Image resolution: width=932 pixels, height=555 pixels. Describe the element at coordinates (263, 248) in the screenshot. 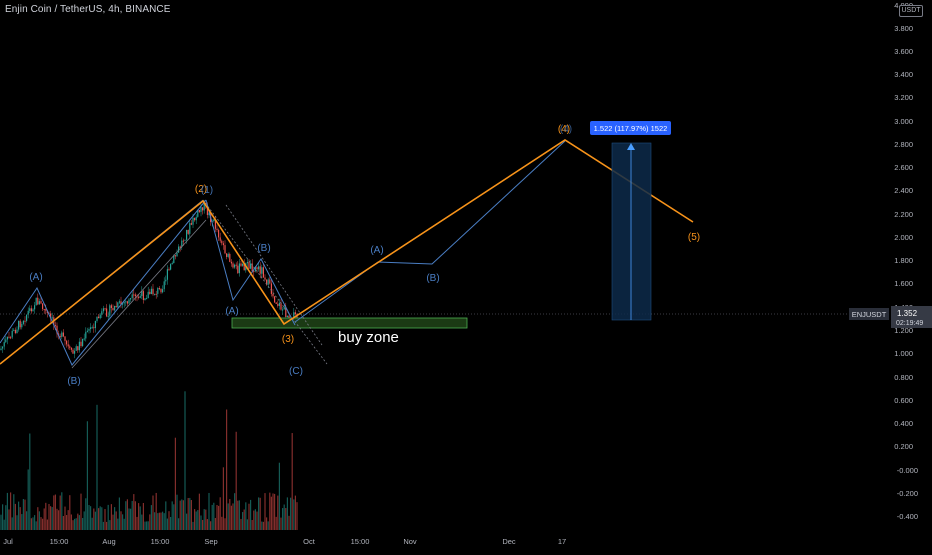

I see `wave-label: (B)` at that location.